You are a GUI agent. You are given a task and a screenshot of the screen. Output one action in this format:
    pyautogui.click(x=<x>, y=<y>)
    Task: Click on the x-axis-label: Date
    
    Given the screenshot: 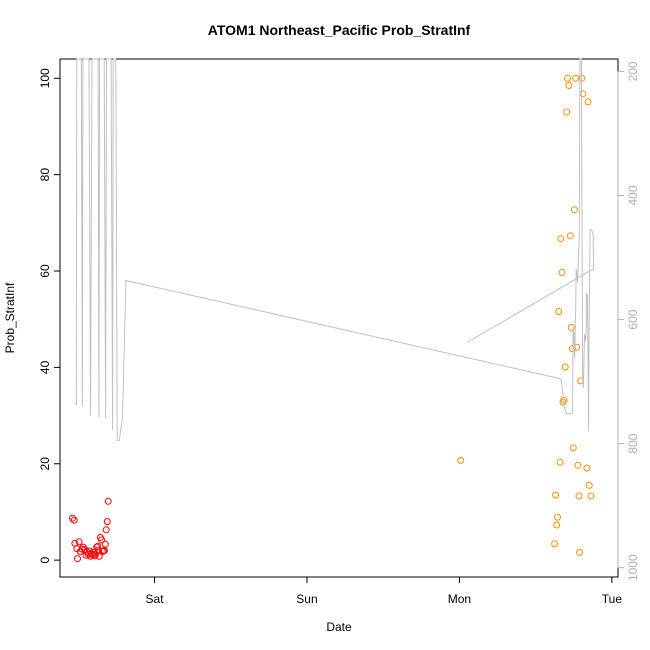 What is the action you would take?
    pyautogui.click(x=339, y=627)
    